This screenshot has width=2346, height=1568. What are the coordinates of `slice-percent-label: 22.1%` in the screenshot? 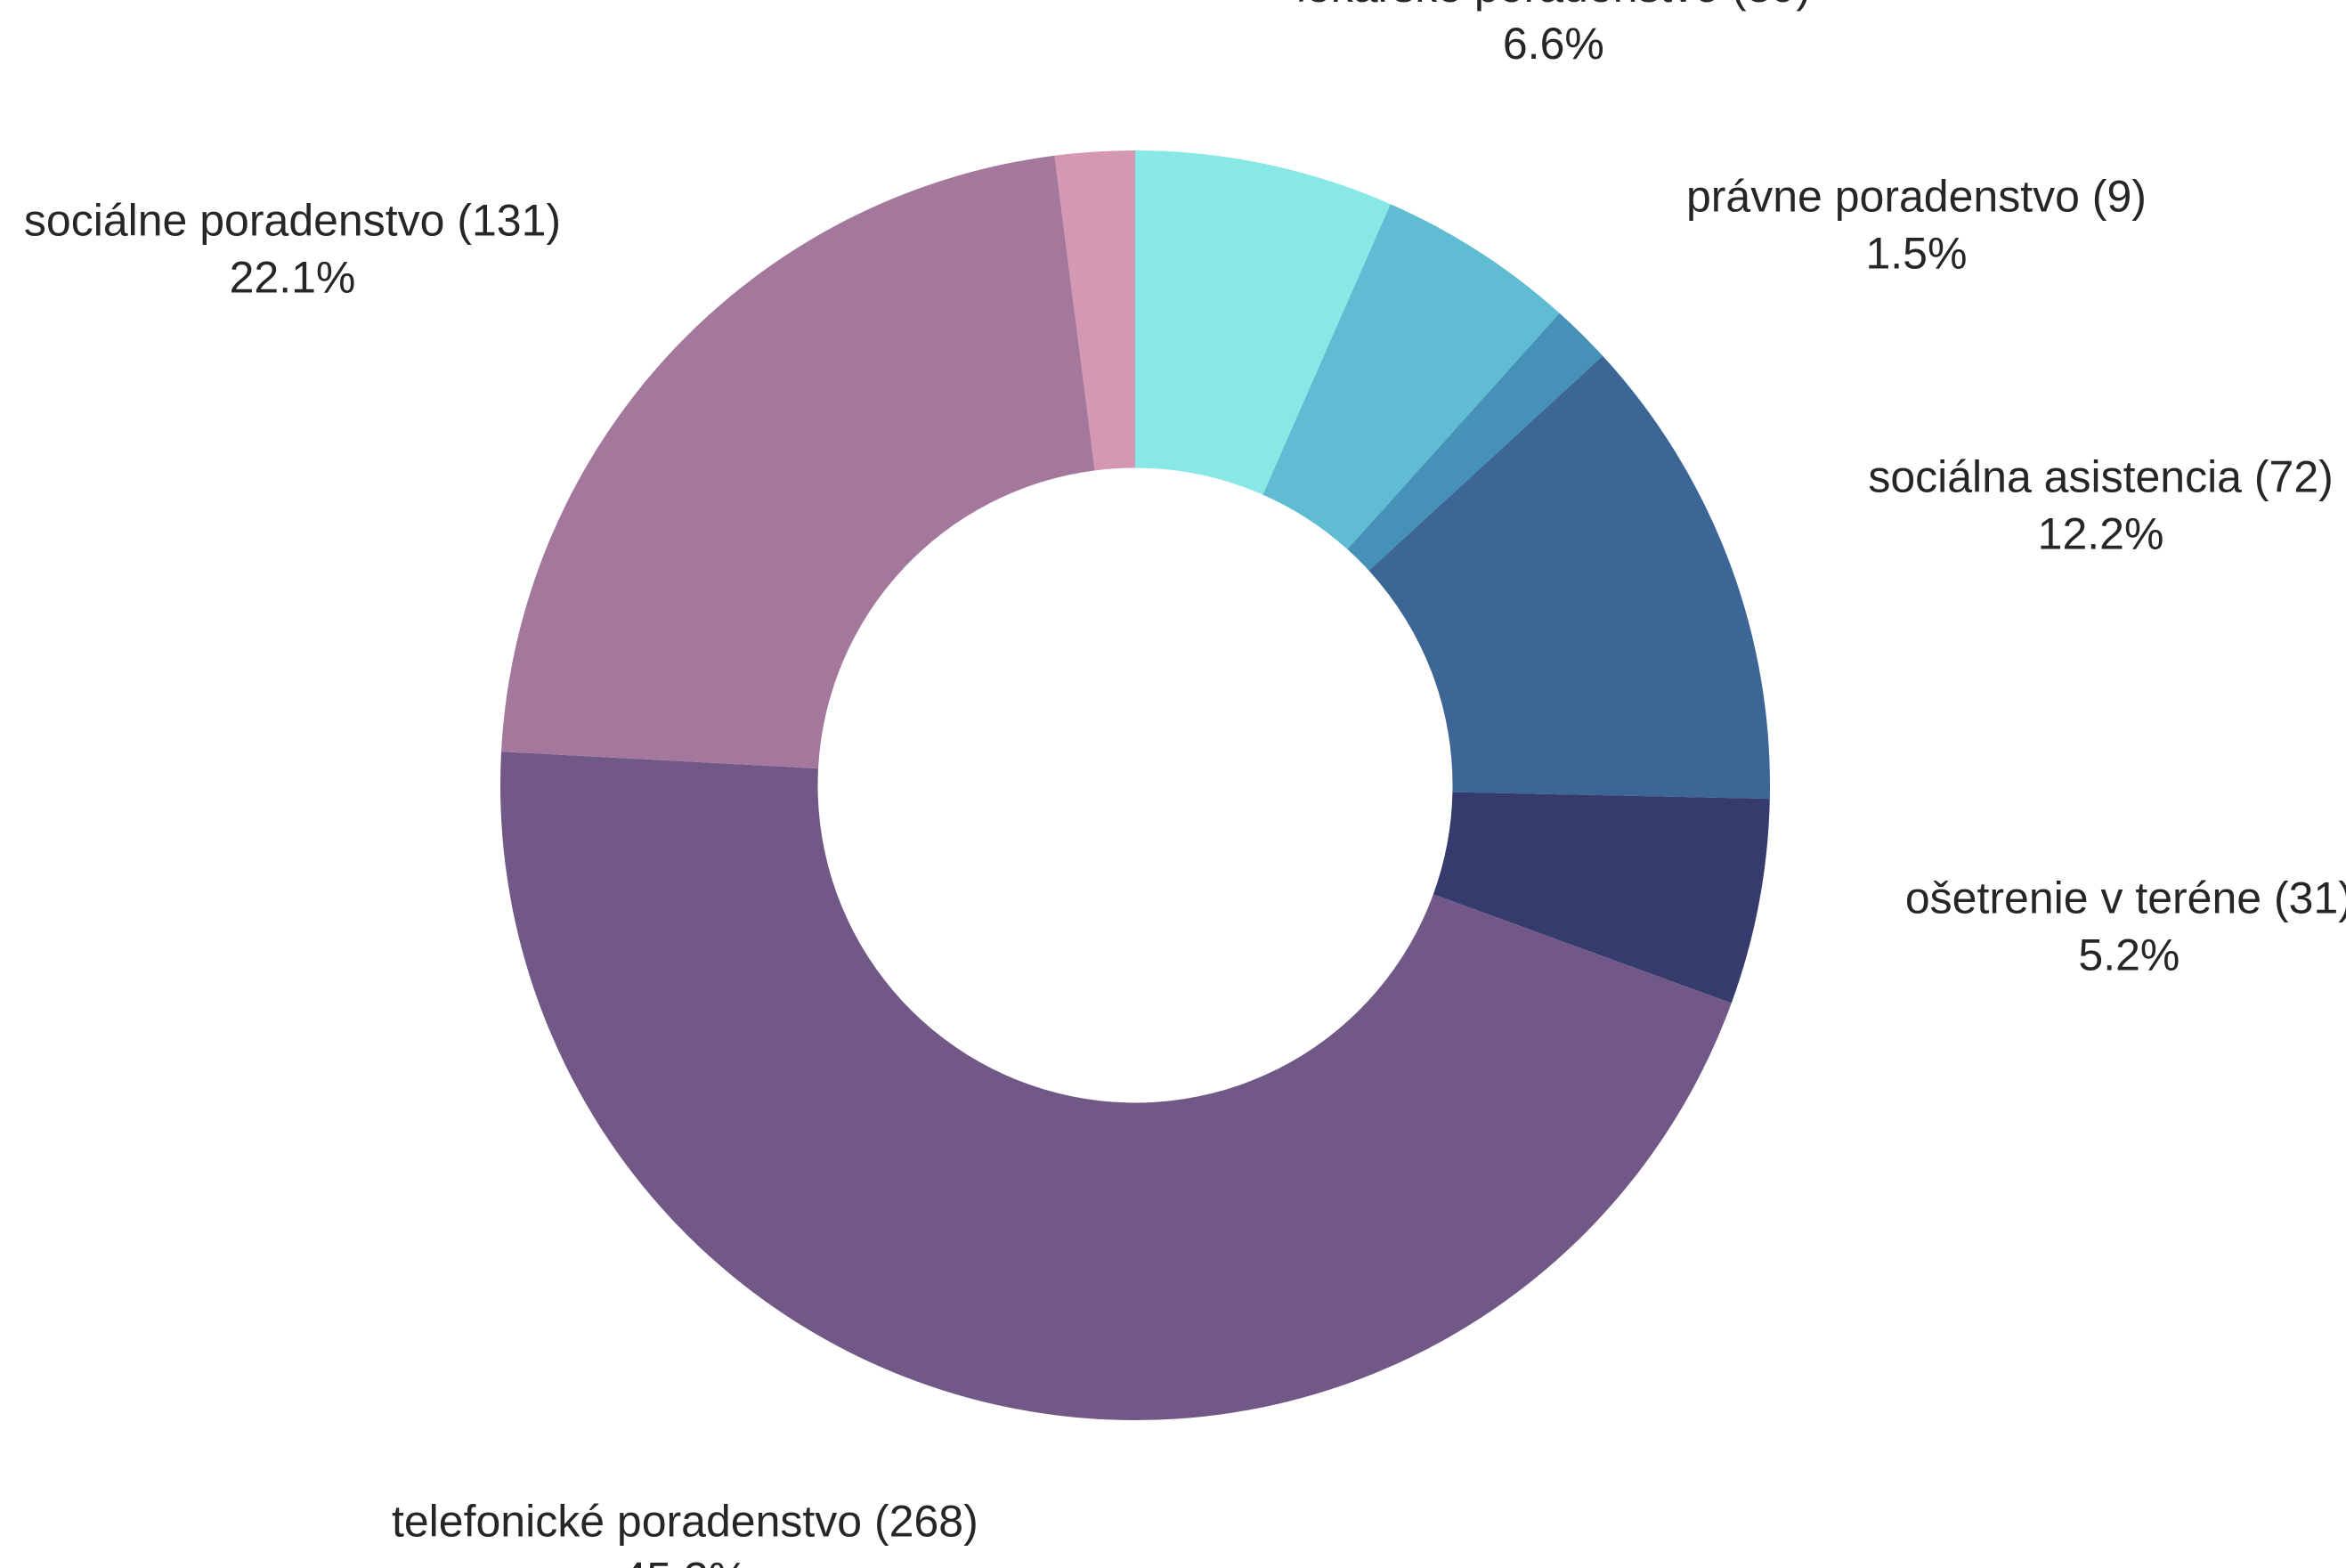 It's located at (293, 277).